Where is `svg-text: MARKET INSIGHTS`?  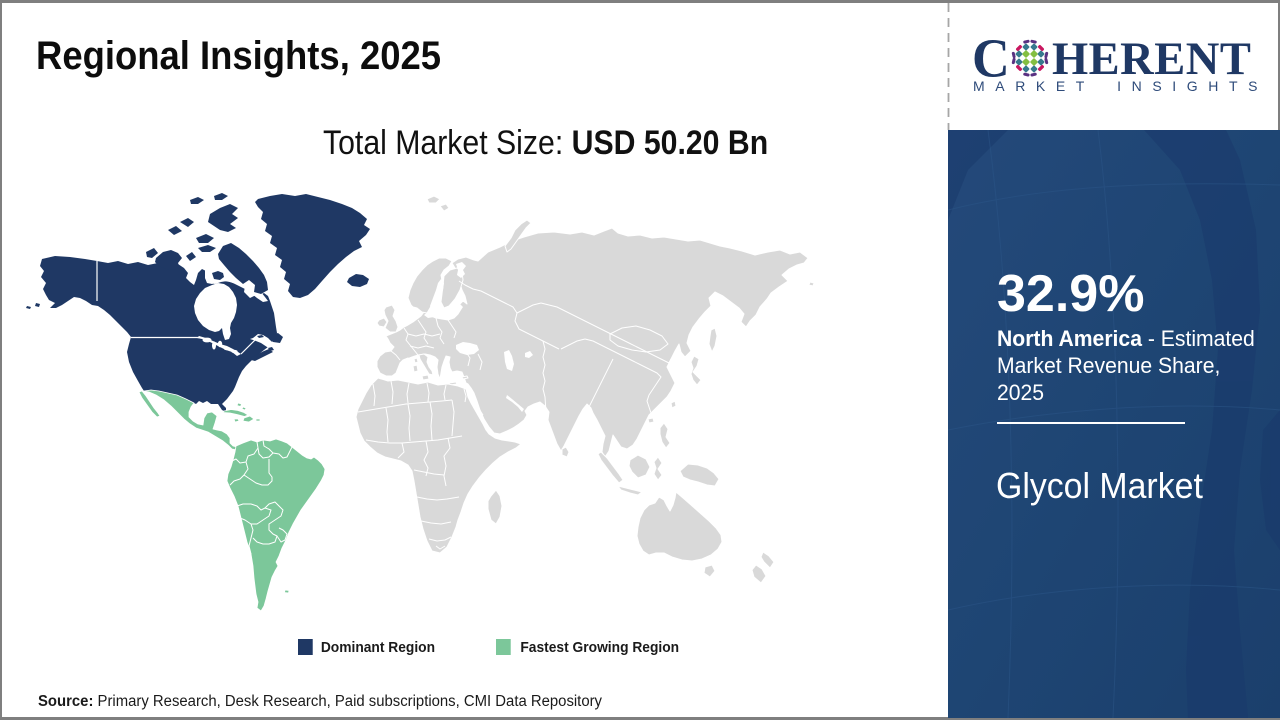 svg-text: MARKET INSIGHTS is located at coordinates (1120, 86).